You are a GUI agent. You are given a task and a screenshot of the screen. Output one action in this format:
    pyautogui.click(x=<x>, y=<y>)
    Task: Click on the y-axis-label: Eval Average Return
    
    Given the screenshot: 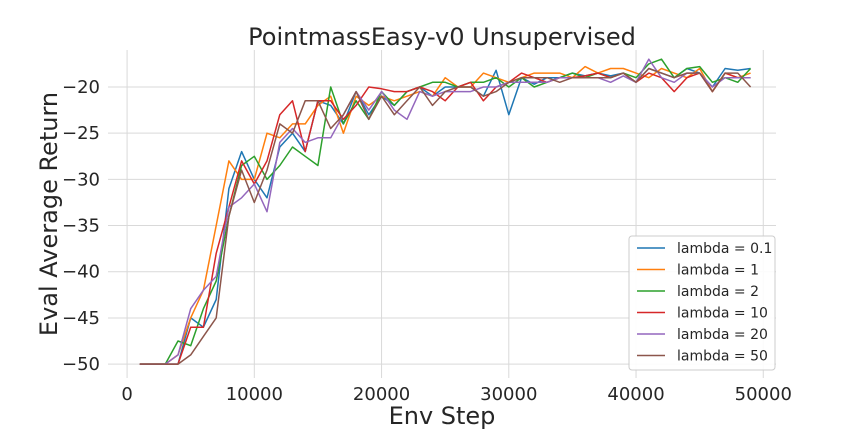 What is the action you would take?
    pyautogui.click(x=49, y=214)
    